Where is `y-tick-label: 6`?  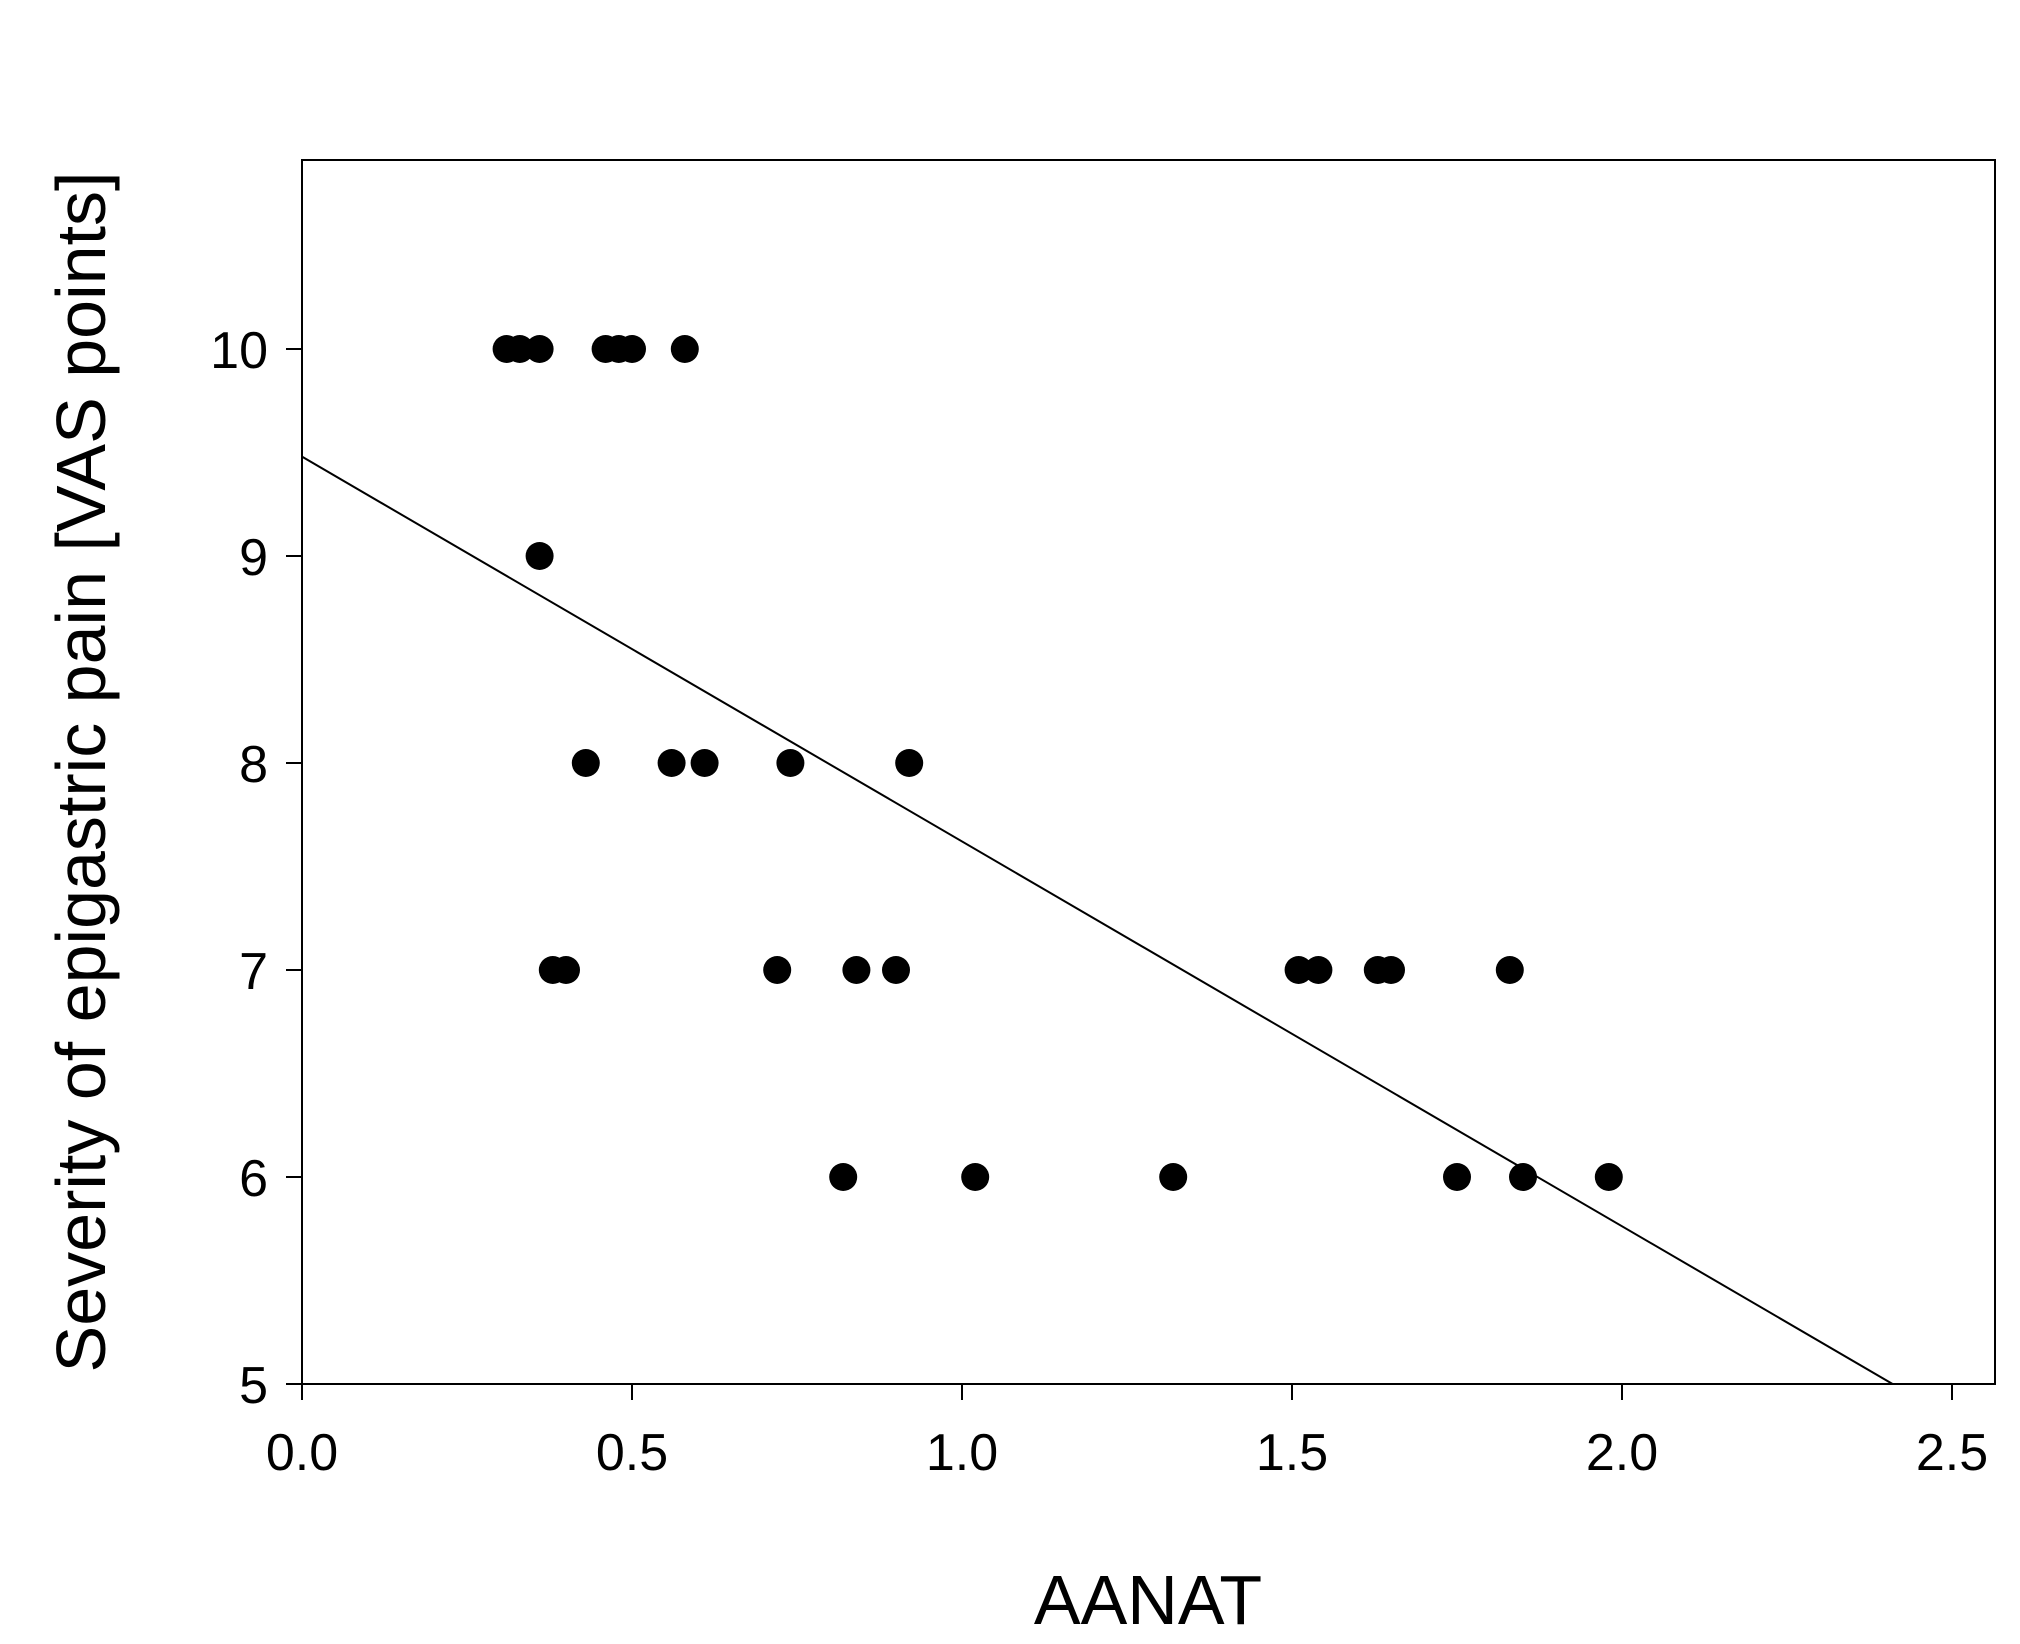
y-tick-label: 6 is located at coordinates (253, 1179).